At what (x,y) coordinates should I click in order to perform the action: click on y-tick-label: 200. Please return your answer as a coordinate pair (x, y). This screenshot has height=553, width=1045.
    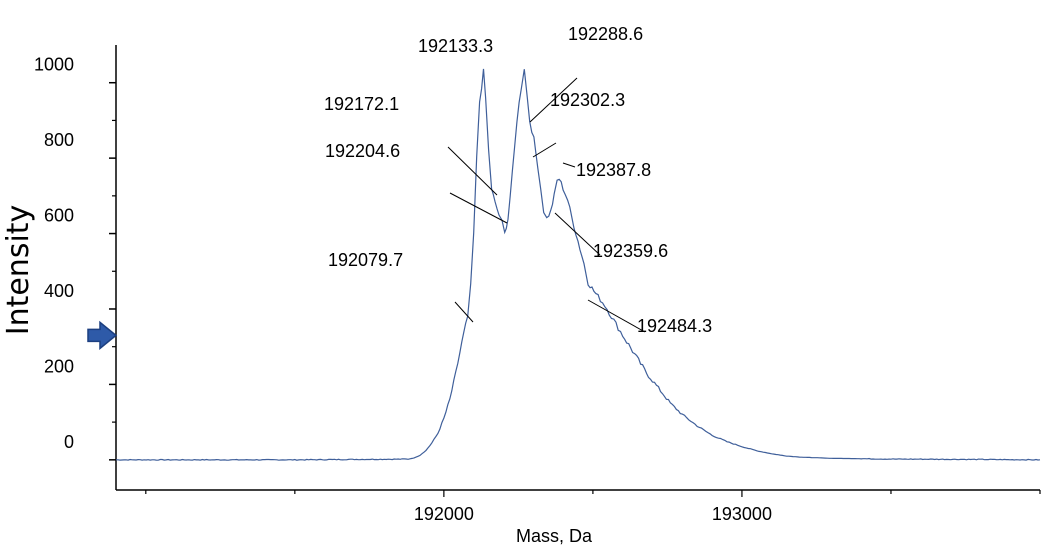
    Looking at the image, I should click on (59, 366).